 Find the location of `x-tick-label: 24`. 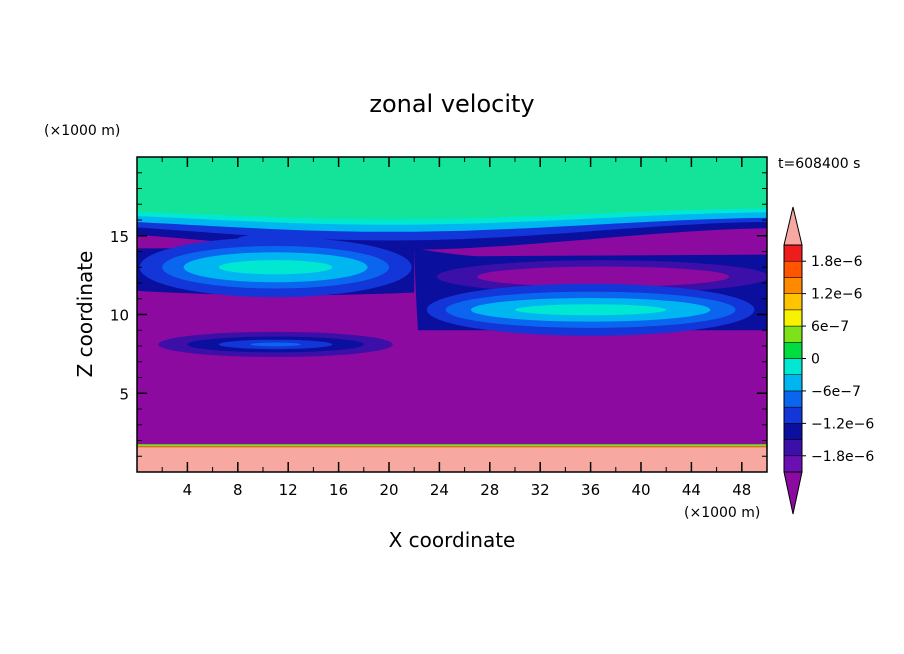

x-tick-label: 24 is located at coordinates (439, 490).